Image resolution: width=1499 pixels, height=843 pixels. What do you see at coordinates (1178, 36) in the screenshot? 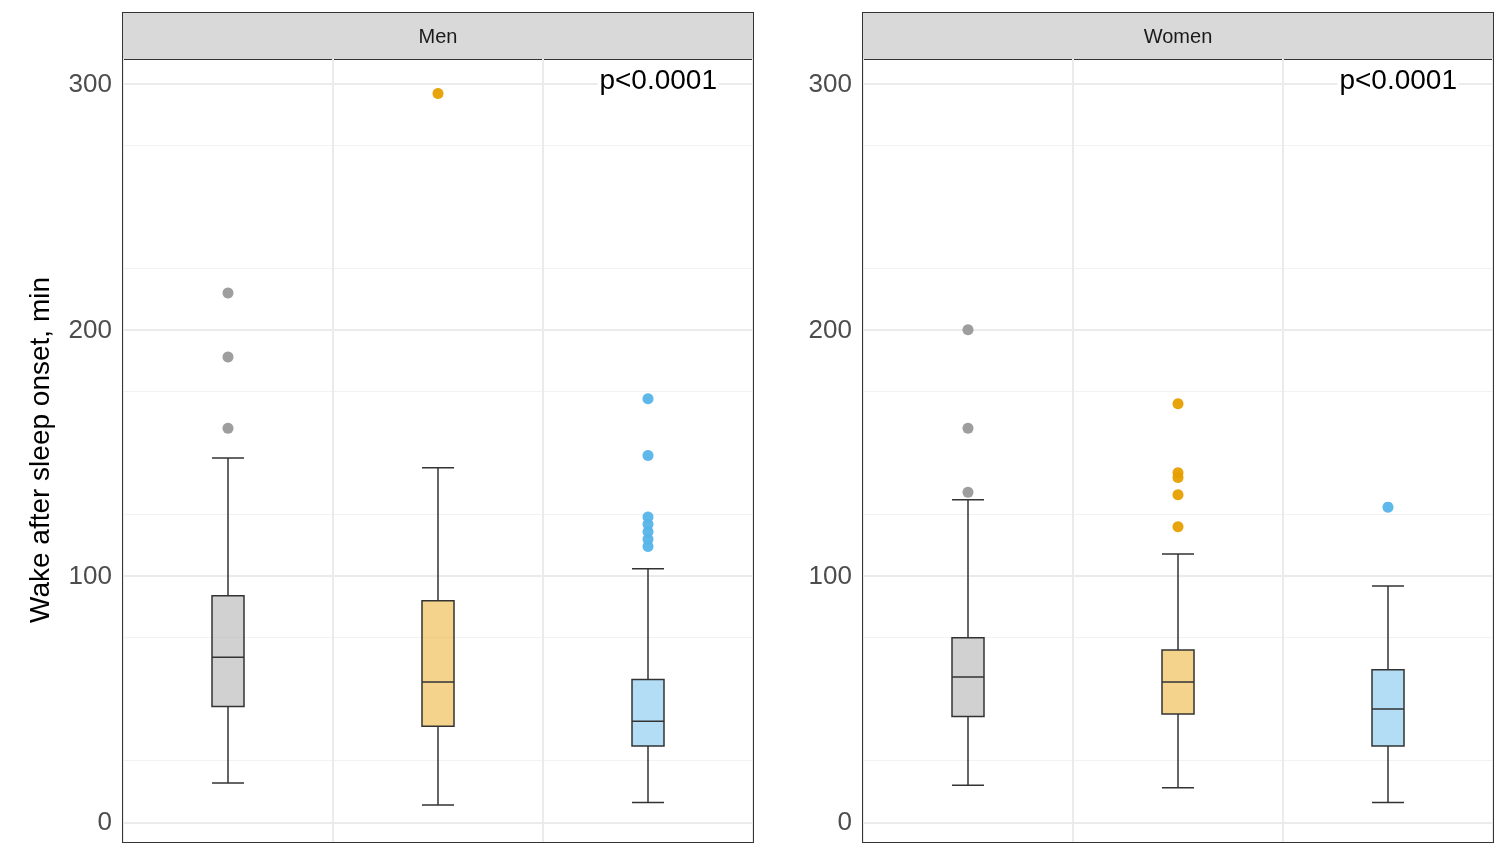
I see `chart-title: Women` at bounding box center [1178, 36].